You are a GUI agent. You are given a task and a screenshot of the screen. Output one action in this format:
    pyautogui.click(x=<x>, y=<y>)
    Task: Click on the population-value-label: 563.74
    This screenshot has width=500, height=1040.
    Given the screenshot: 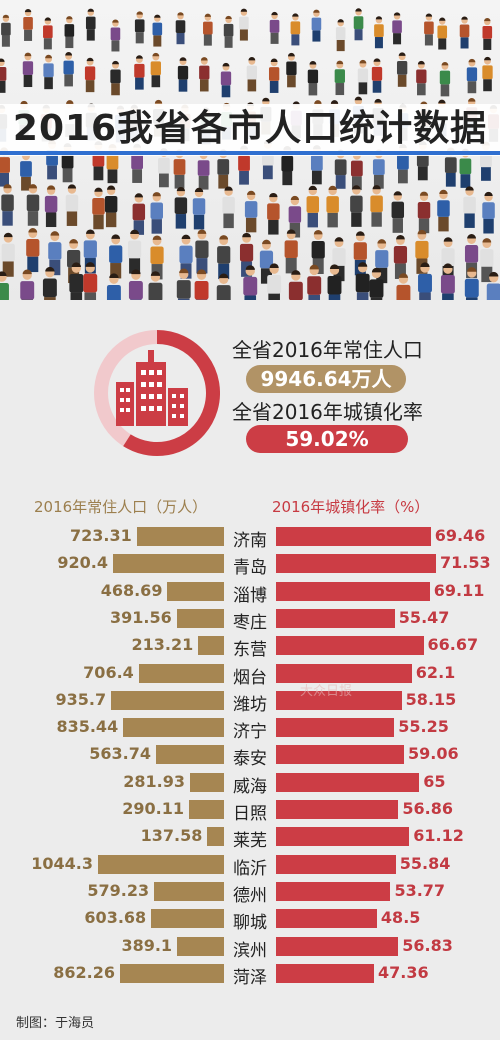 What is the action you would take?
    pyautogui.click(x=120, y=754)
    